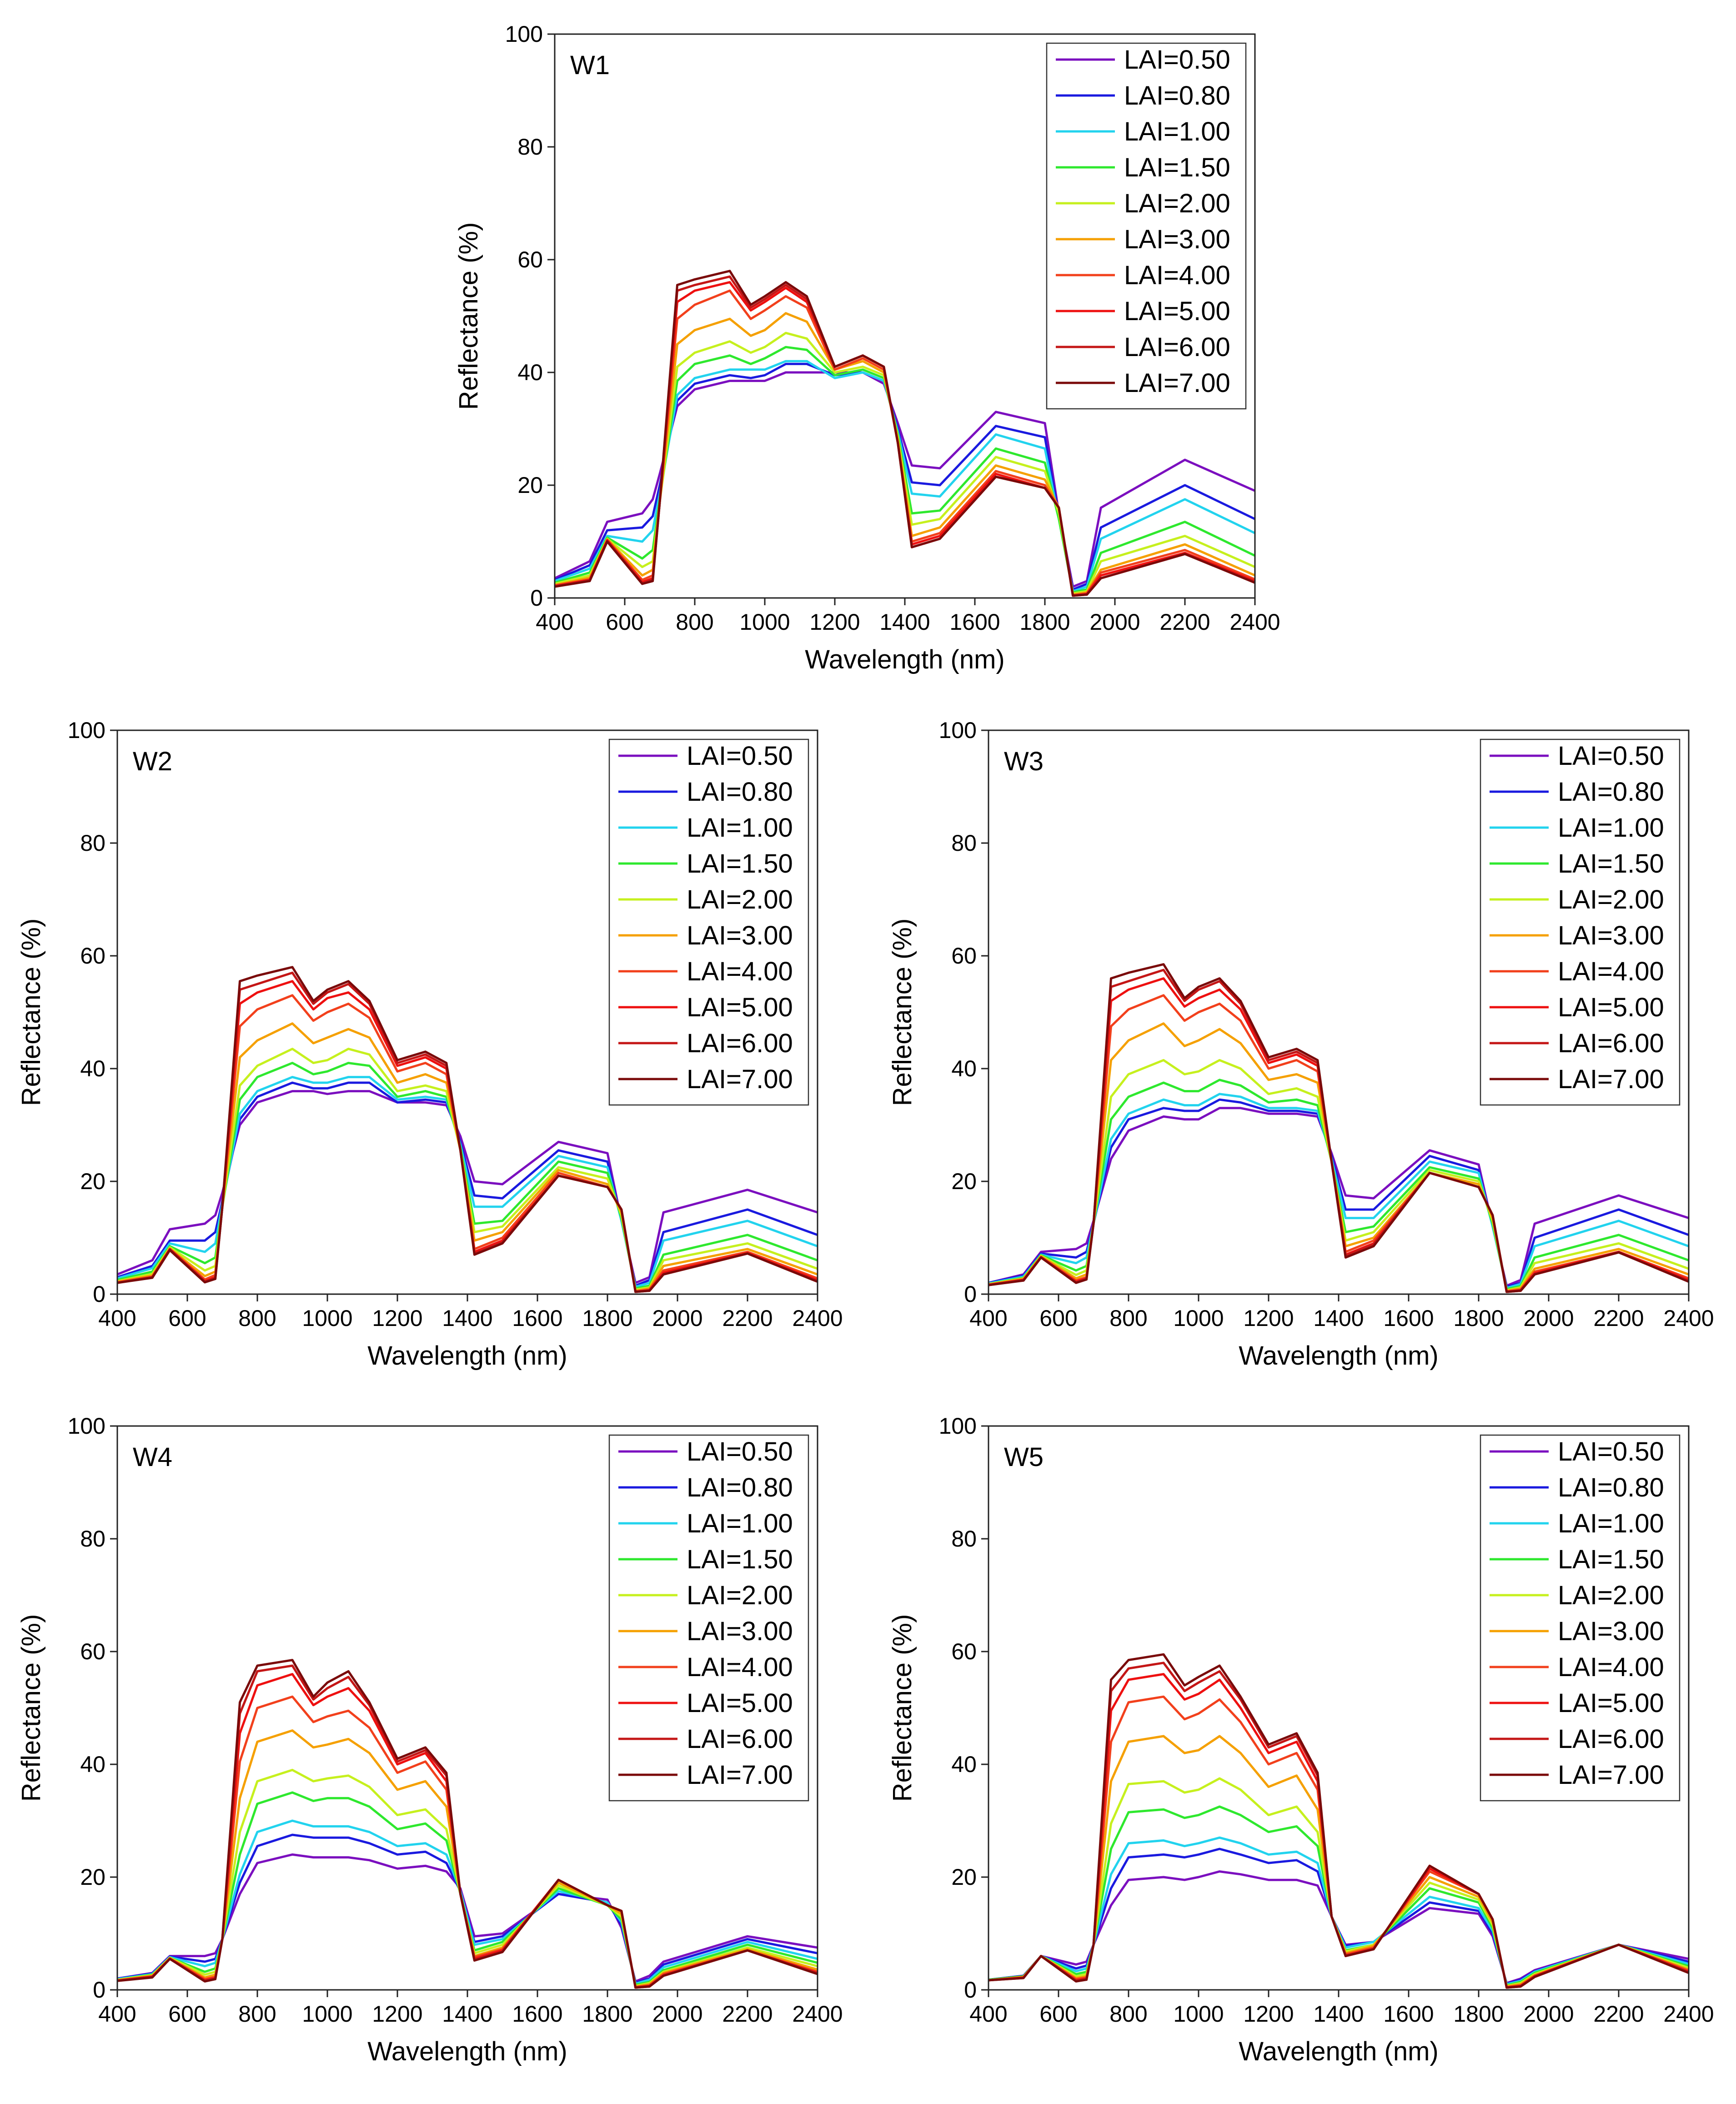 The width and height of the screenshot is (1736, 2104). What do you see at coordinates (152, 1457) in the screenshot?
I see `panel-label: W4` at bounding box center [152, 1457].